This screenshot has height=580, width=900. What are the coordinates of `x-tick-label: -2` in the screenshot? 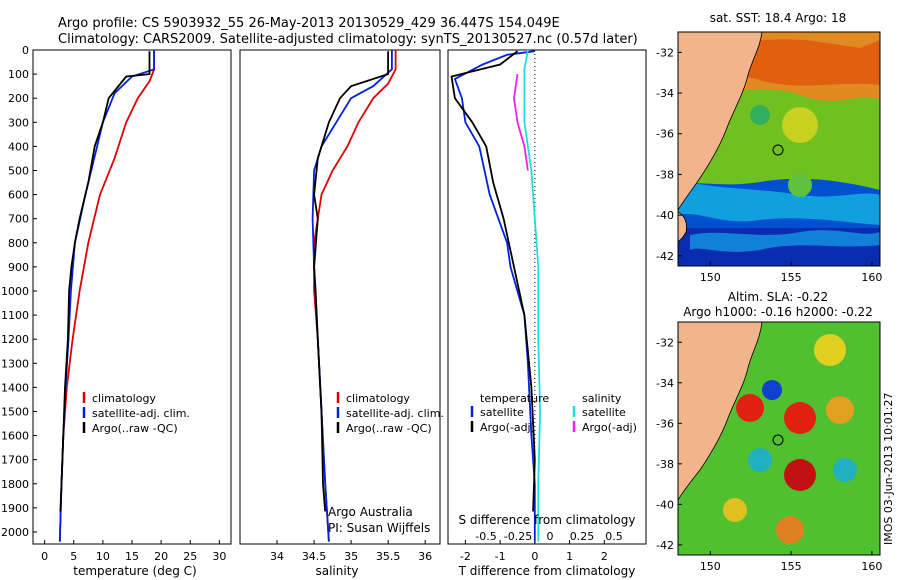 It's located at (465, 556).